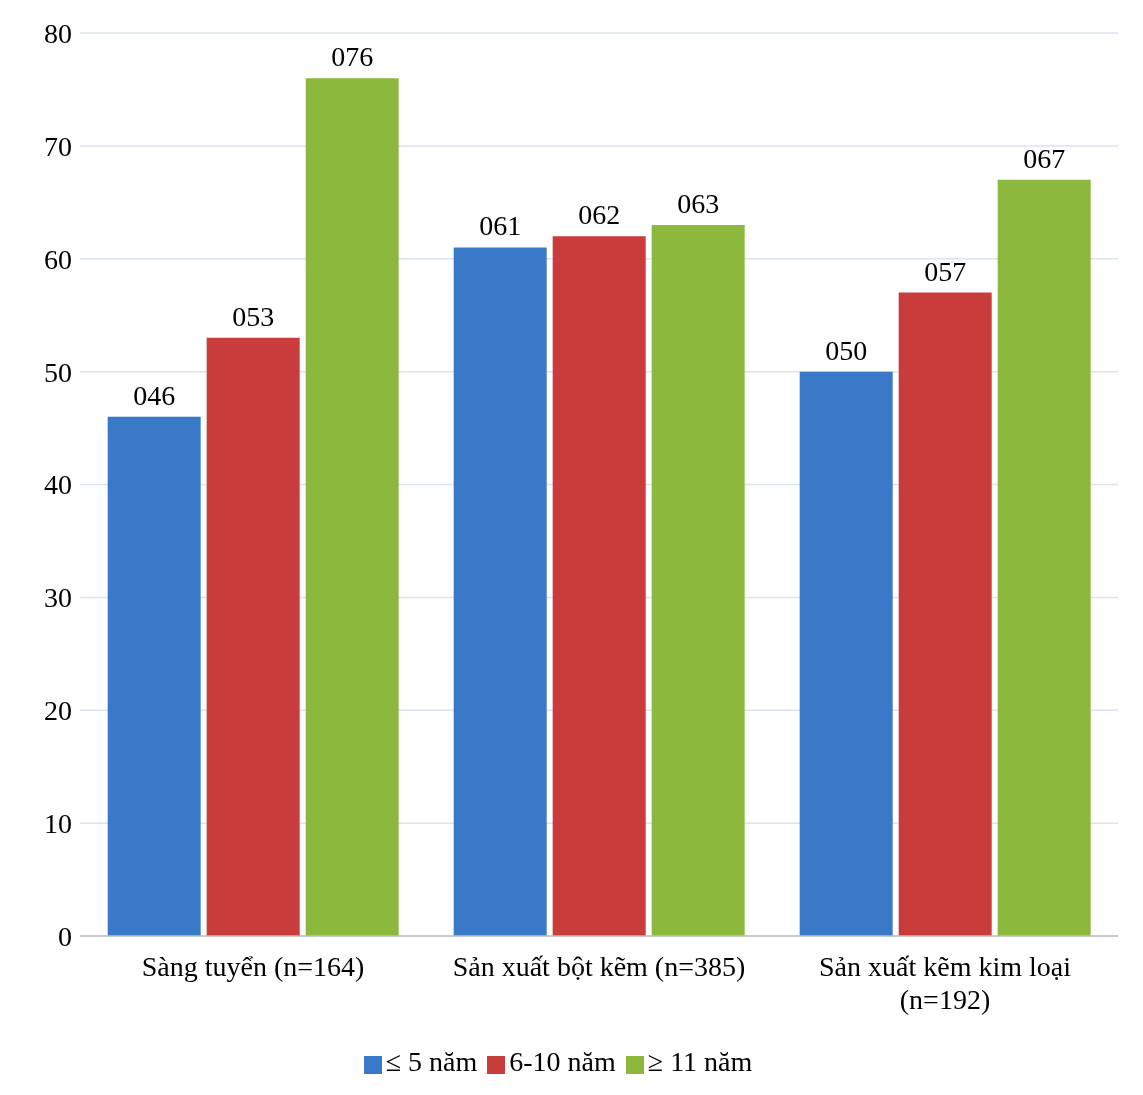 The width and height of the screenshot is (1143, 1095). What do you see at coordinates (1044, 158) in the screenshot?
I see `data-label: 067` at bounding box center [1044, 158].